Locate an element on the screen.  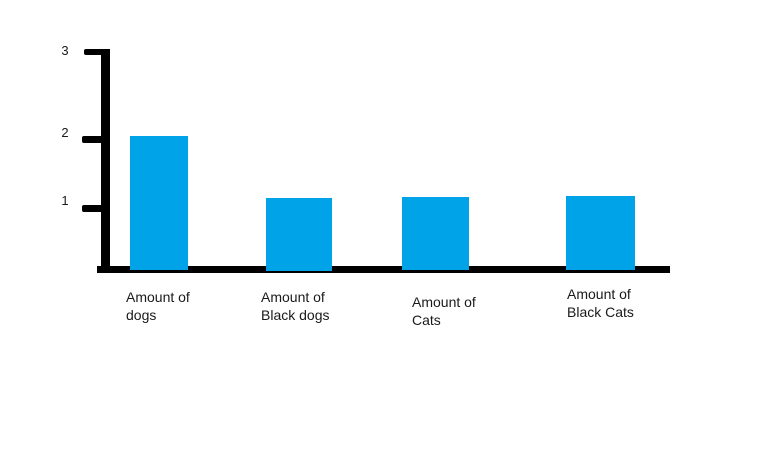
category-label-line: dogs is located at coordinates (141, 315).